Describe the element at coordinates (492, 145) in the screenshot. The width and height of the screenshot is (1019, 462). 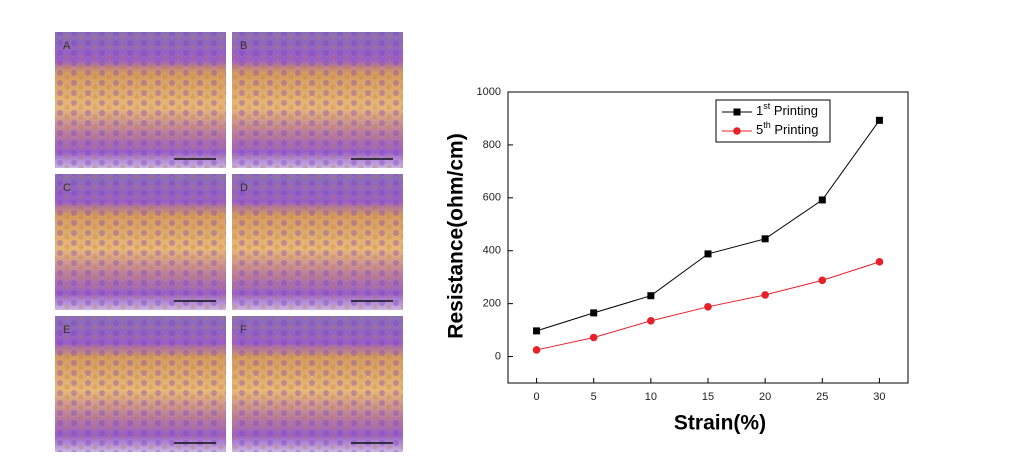
I see `y-tick-label: 800` at that location.